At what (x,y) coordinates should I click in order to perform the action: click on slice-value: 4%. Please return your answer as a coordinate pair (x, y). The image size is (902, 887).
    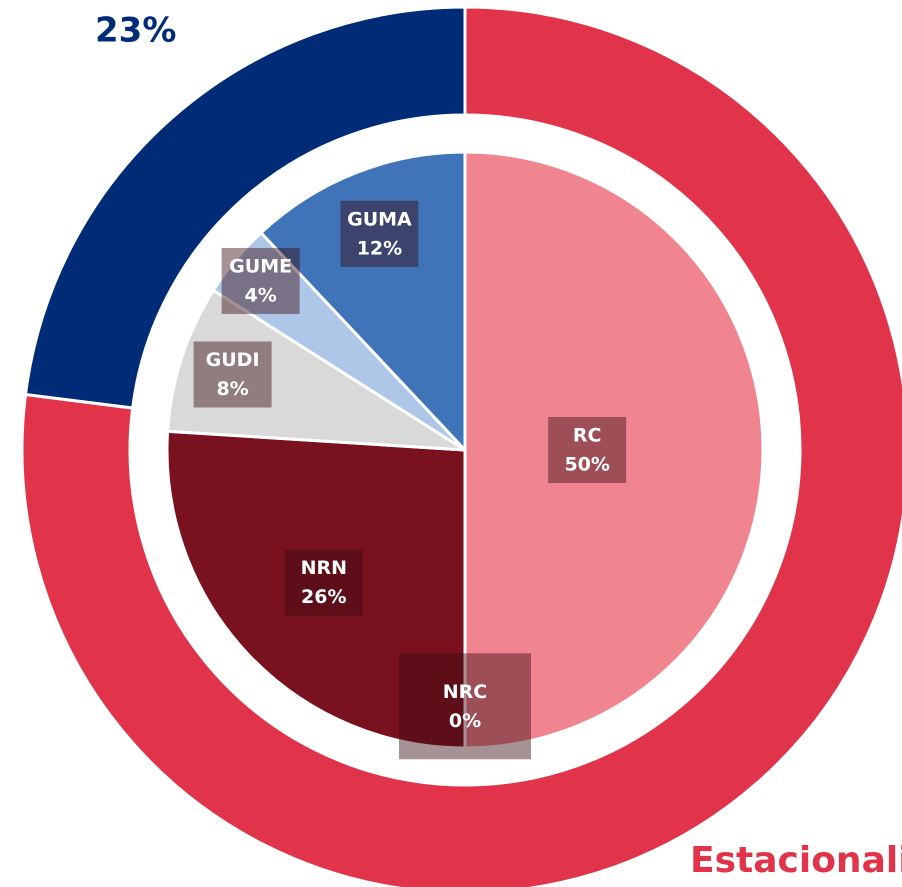
    Looking at the image, I should click on (261, 295).